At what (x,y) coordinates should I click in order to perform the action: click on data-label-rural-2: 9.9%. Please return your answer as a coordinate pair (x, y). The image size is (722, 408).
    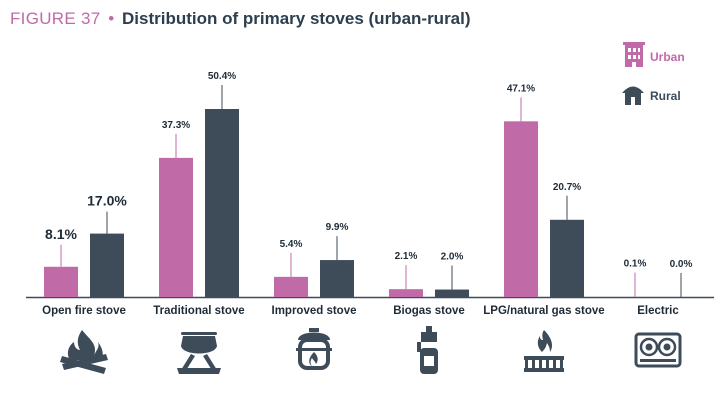
    Looking at the image, I should click on (337, 227).